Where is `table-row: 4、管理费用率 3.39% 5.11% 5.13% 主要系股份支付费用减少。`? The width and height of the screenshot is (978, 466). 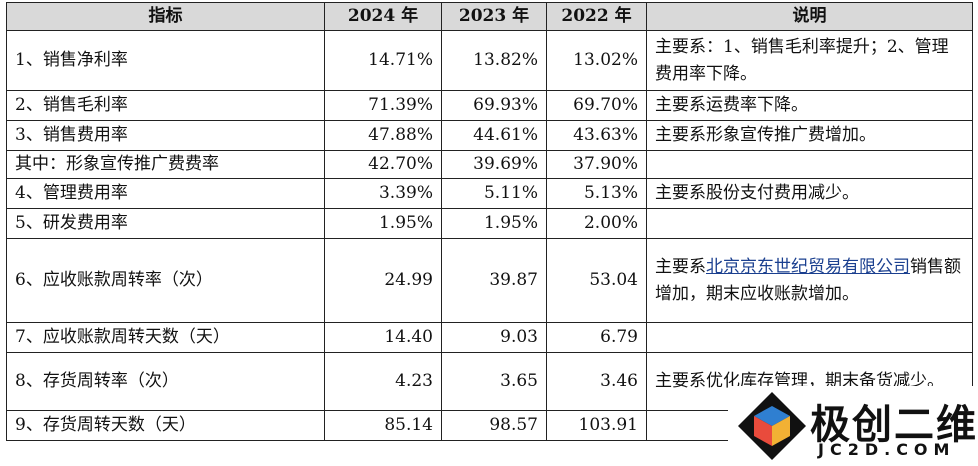
table-row: 4、管理费用率 3.39% 5.11% 5.13% 主要系股份支付费用减少。 is located at coordinates (489, 193).